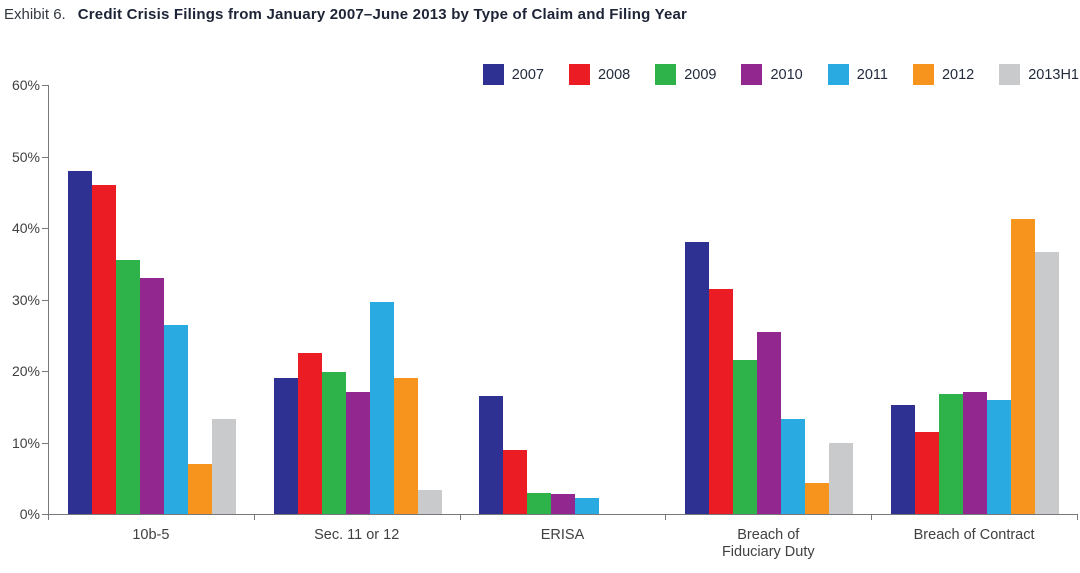  Describe the element at coordinates (527, 74) in the screenshot. I see `legend-label: 2007` at that location.